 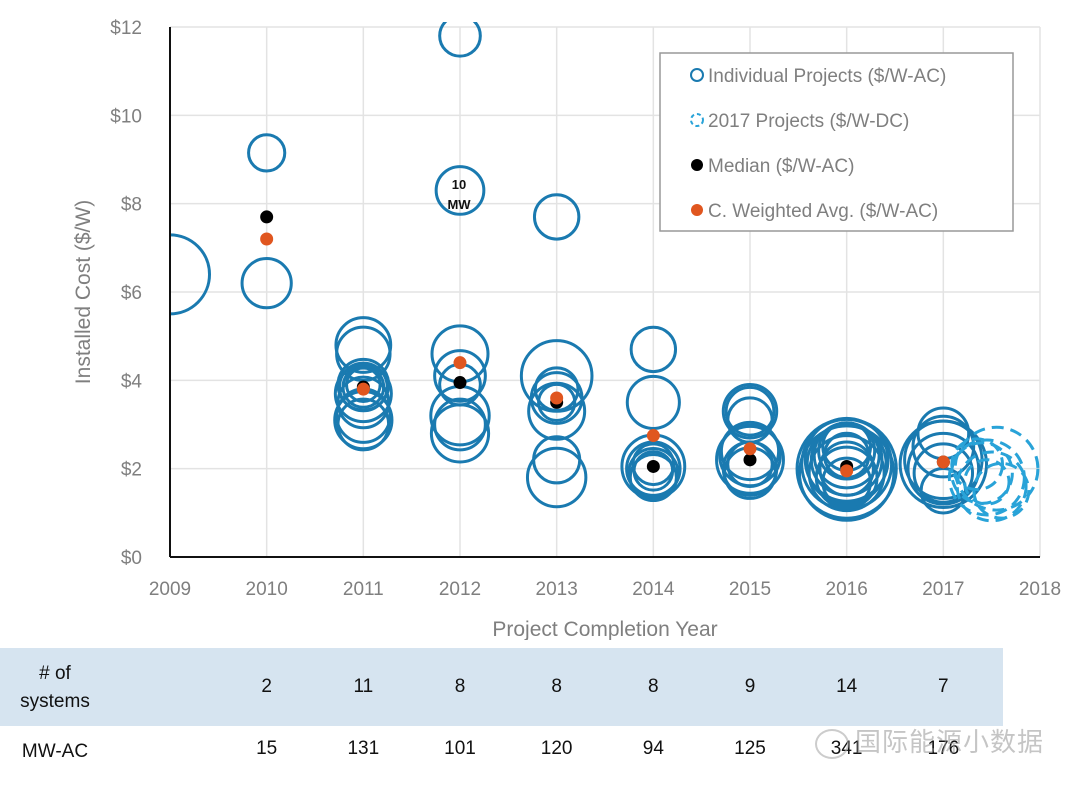 What do you see at coordinates (126, 116) in the screenshot?
I see `y-tick-label: $10` at bounding box center [126, 116].